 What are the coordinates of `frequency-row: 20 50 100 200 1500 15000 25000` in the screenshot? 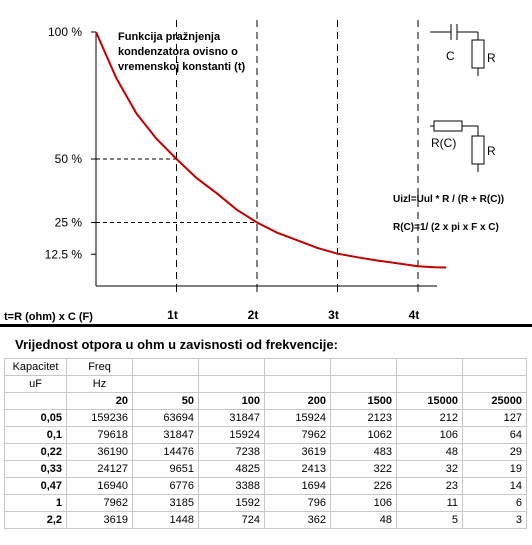 It's located at (265, 401).